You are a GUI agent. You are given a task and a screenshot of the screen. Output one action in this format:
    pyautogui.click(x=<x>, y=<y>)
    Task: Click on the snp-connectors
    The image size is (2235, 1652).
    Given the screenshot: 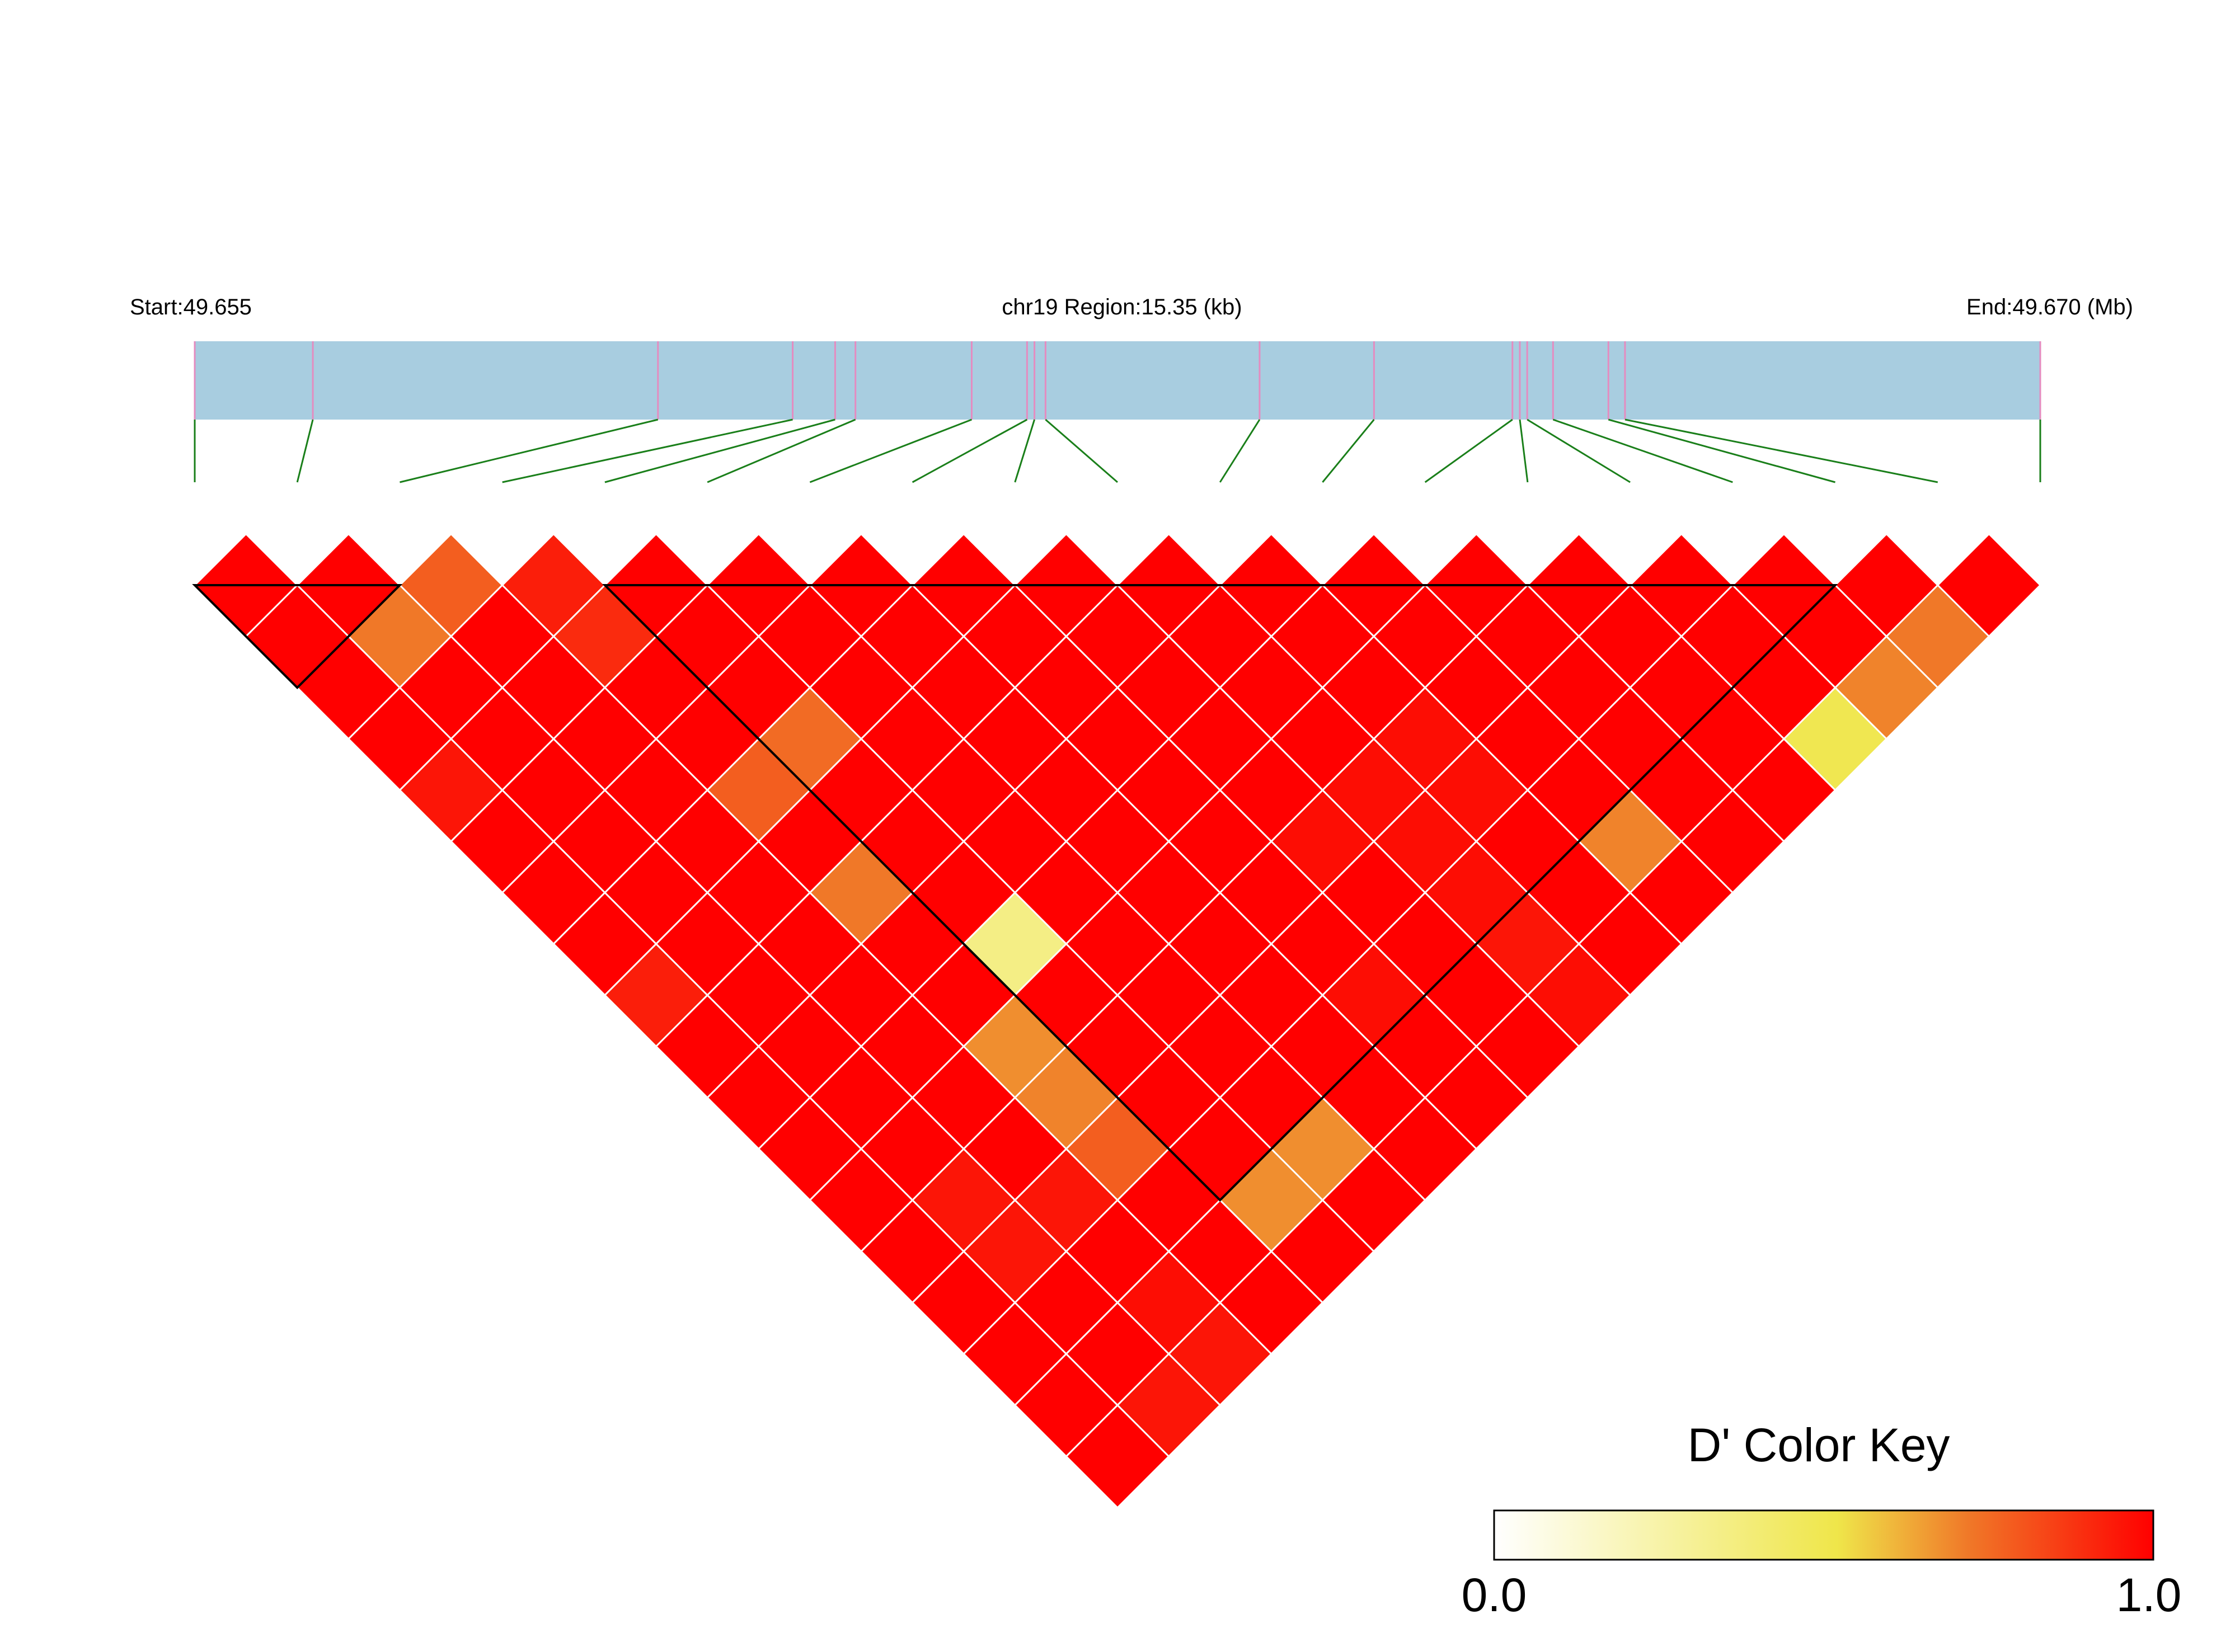 What is the action you would take?
    pyautogui.click(x=1117, y=451)
    